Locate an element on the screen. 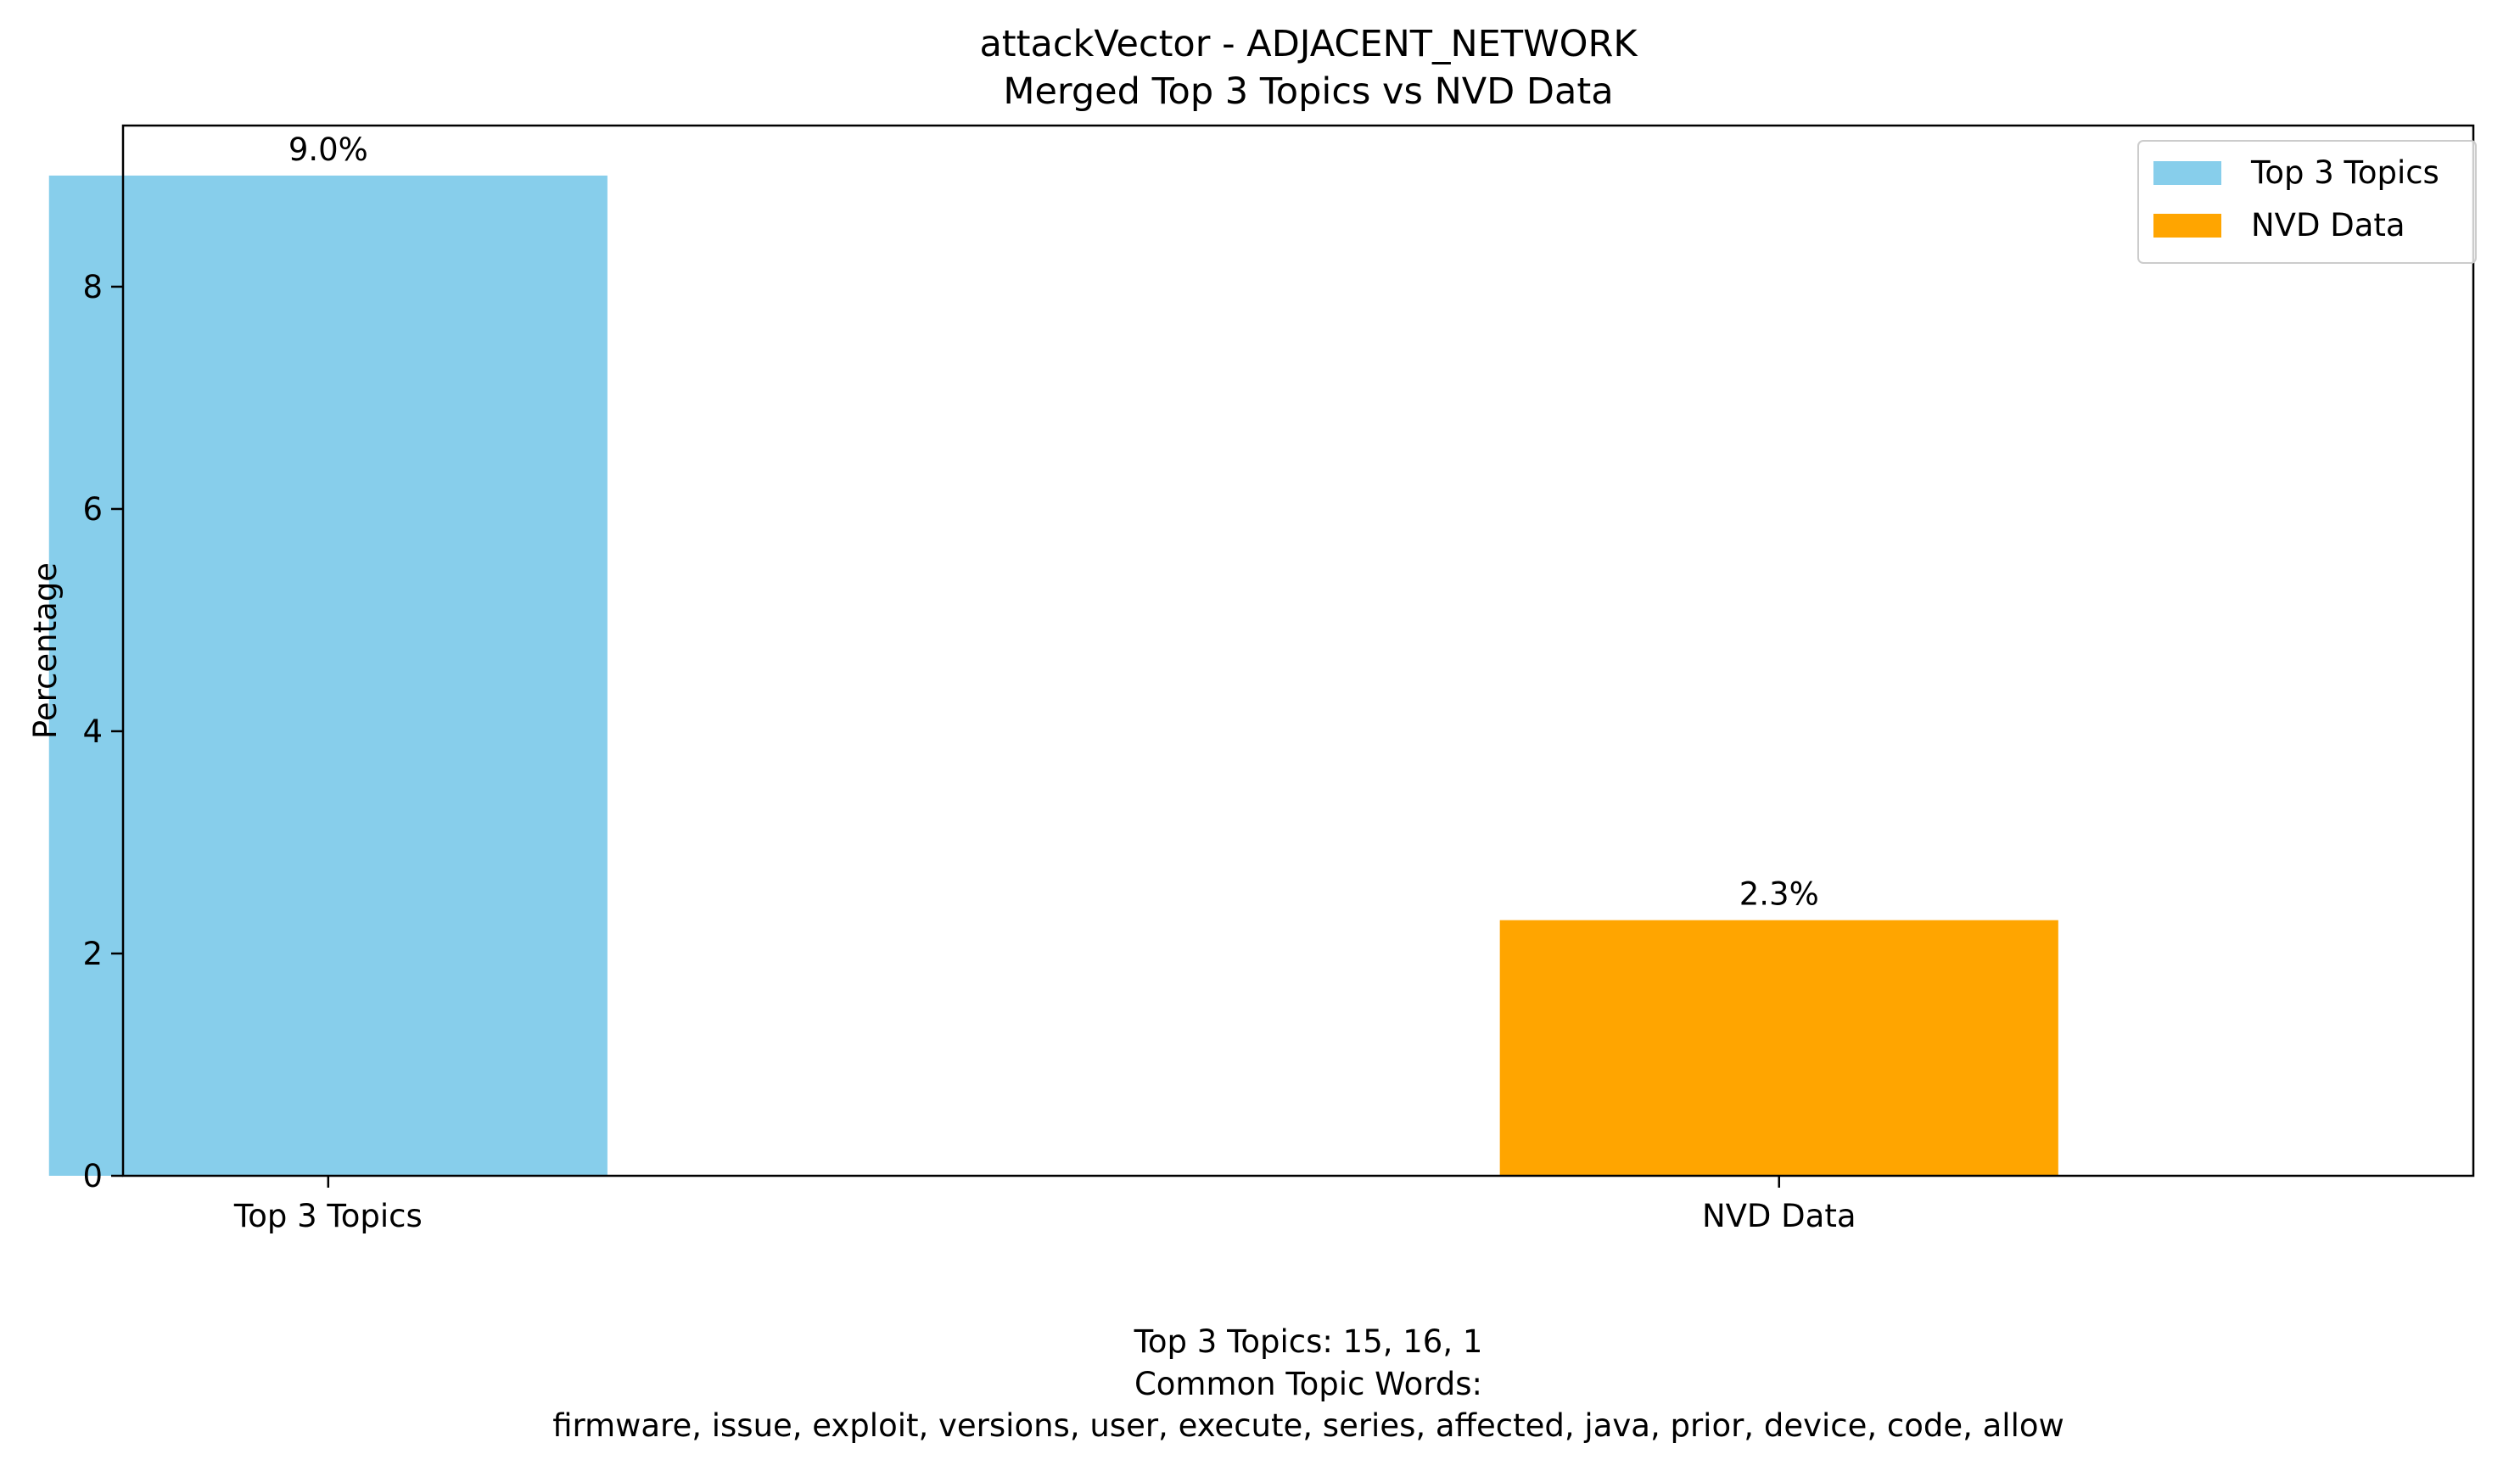 The image size is (2520, 1471). caption-topics: Top 3 Topics: 15, 16, 1 is located at coordinates (1308, 1341).